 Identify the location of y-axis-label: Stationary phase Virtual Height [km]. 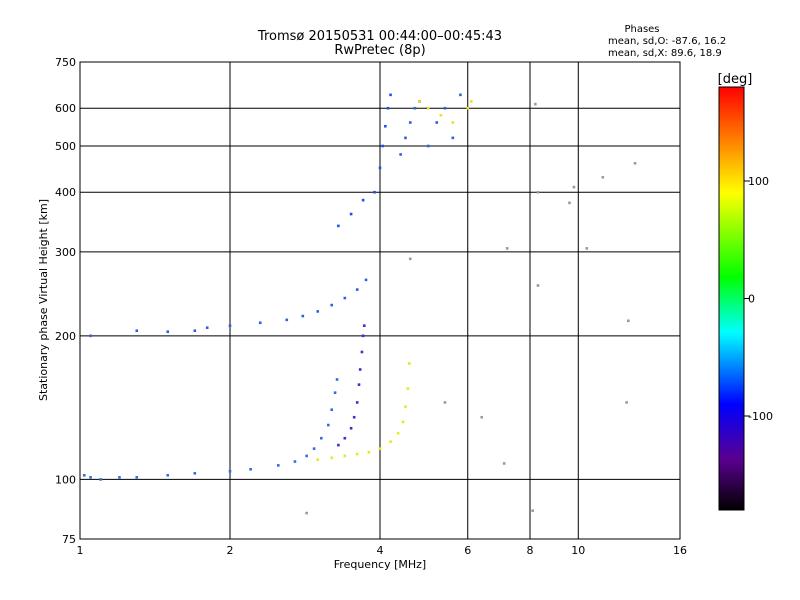
(43, 300).